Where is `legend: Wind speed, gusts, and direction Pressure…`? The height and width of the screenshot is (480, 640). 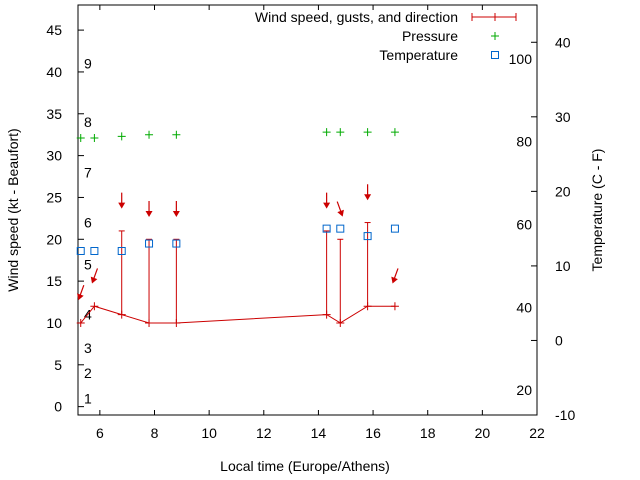
legend: Wind speed, gusts, and direction Pressure… is located at coordinates (386, 36).